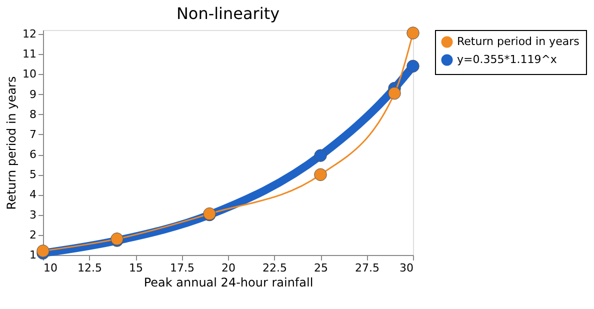 The image size is (594, 309). I want to click on y-axis-title: Return period in years, so click(11, 143).